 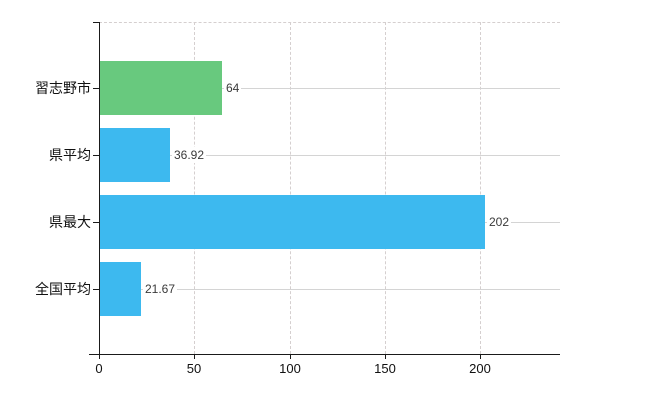 What do you see at coordinates (63, 289) in the screenshot?
I see `category-label: 全国平均` at bounding box center [63, 289].